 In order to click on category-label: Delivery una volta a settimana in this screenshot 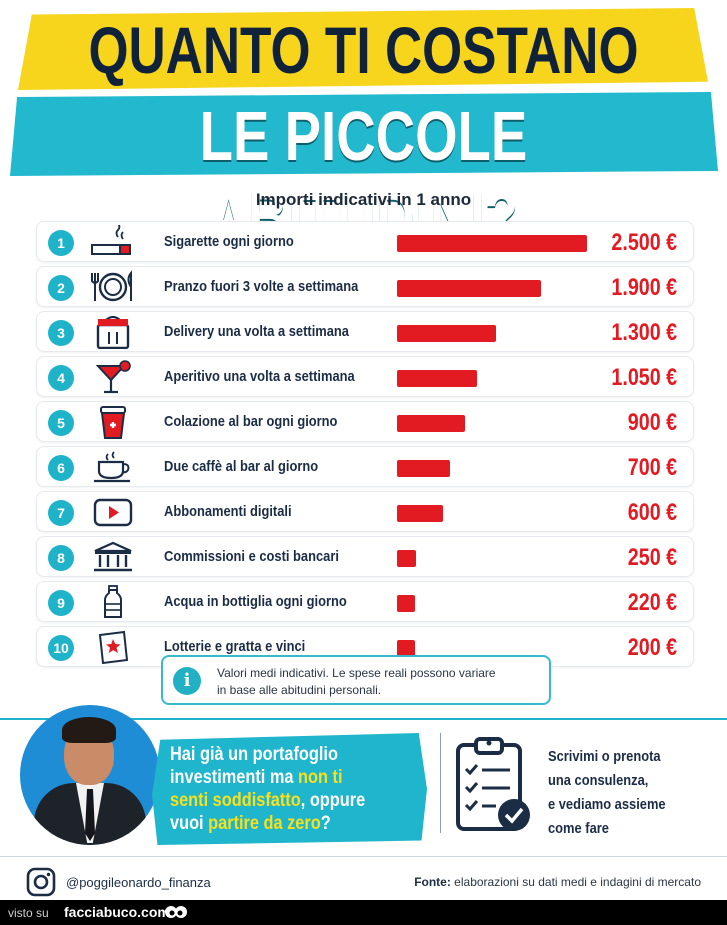, I will do `click(256, 331)`.